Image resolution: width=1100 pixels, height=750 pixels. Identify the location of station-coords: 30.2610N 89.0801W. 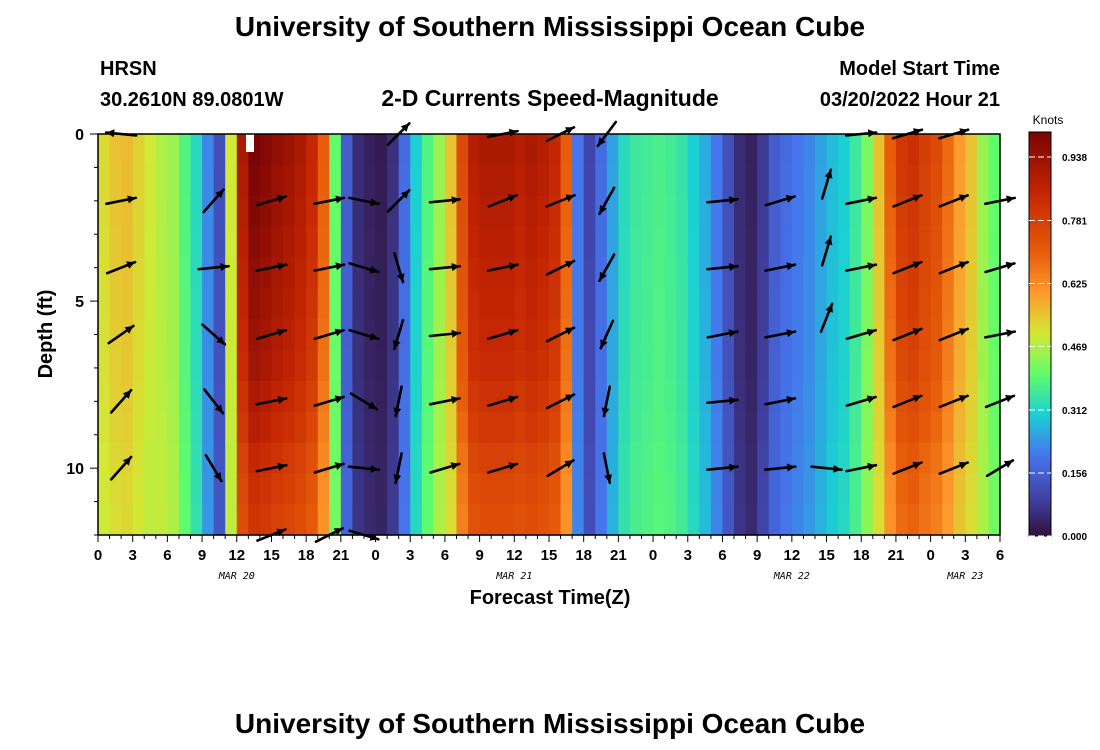
(192, 100).